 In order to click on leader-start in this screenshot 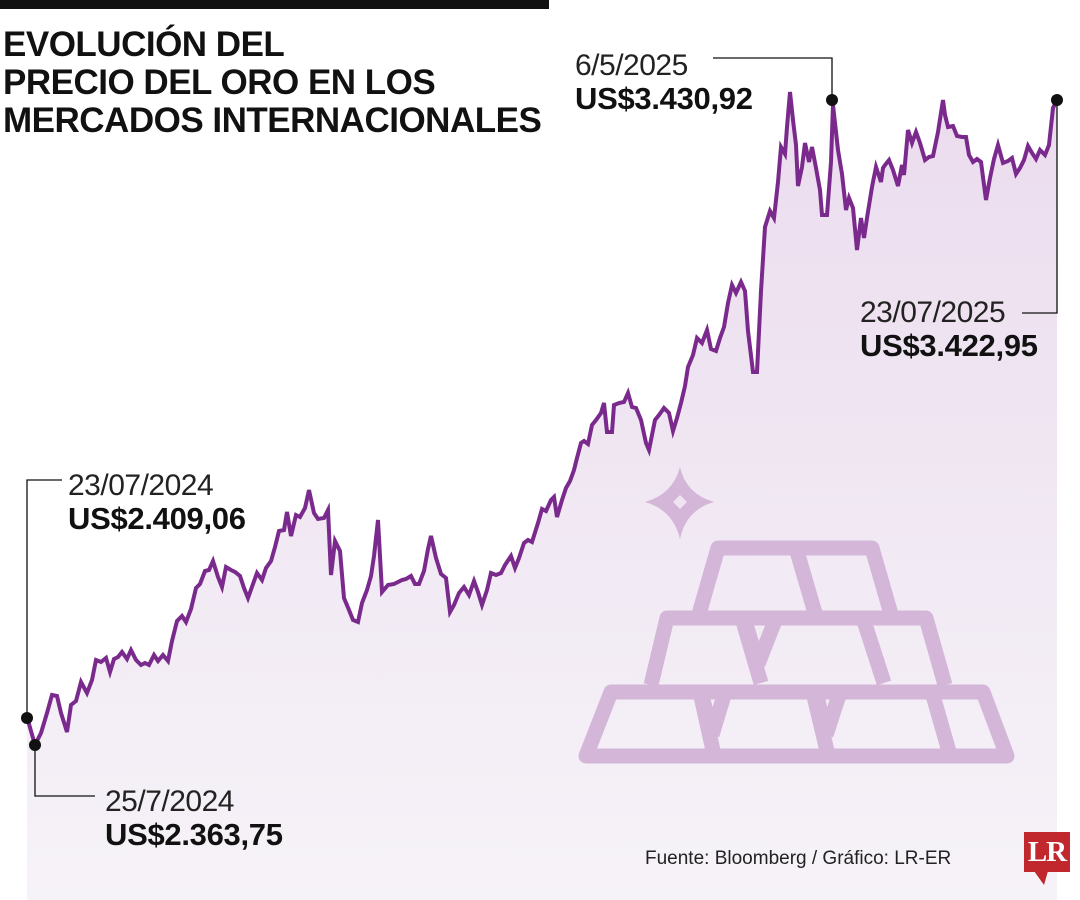, I will do `click(44, 598)`.